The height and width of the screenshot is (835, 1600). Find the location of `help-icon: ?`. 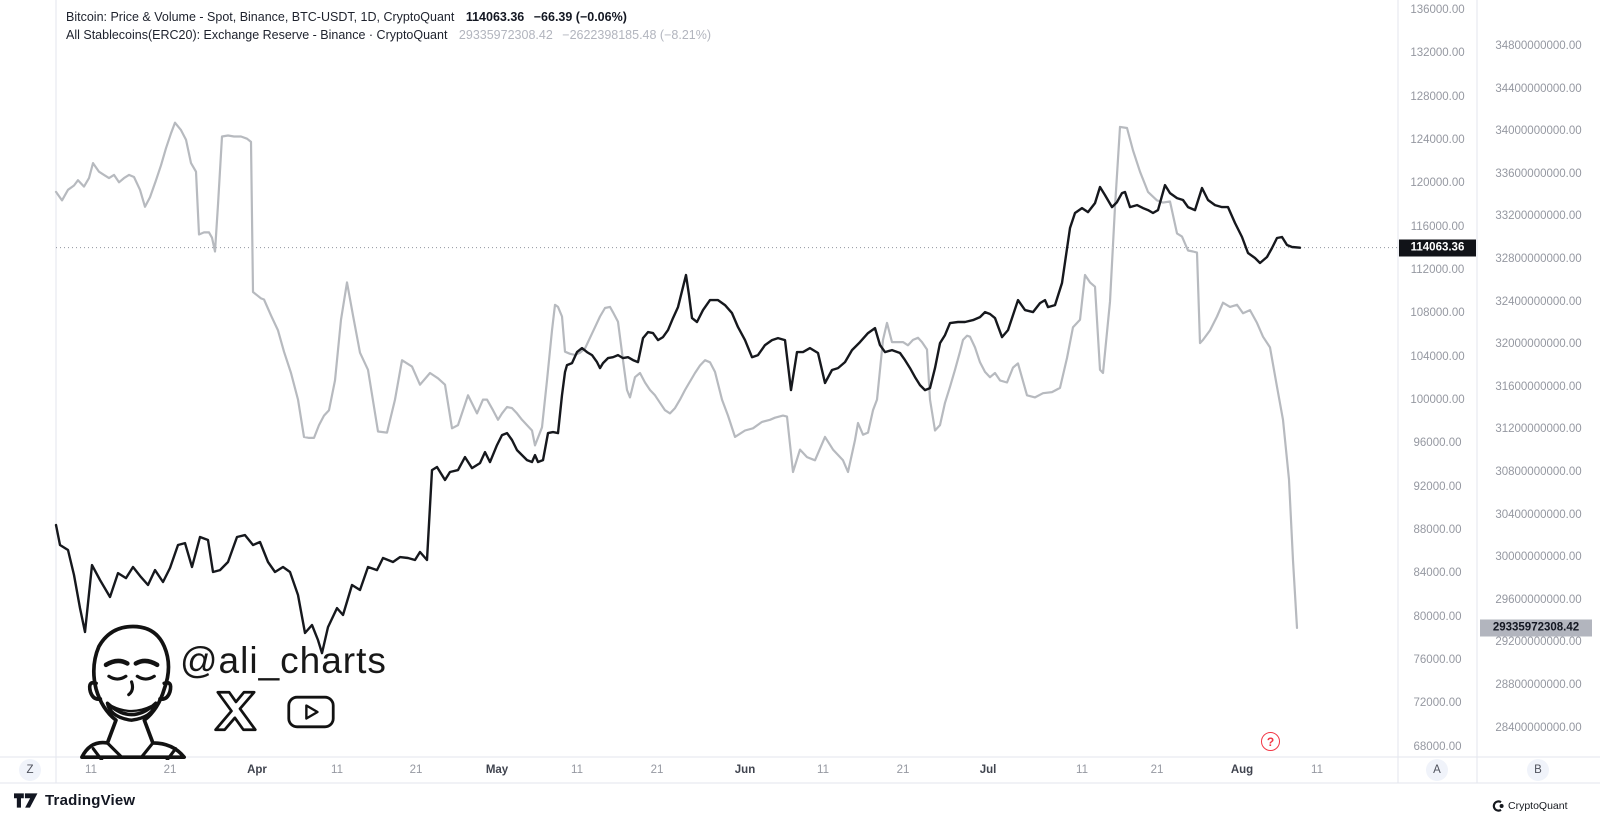

help-icon: ? is located at coordinates (1270, 741).